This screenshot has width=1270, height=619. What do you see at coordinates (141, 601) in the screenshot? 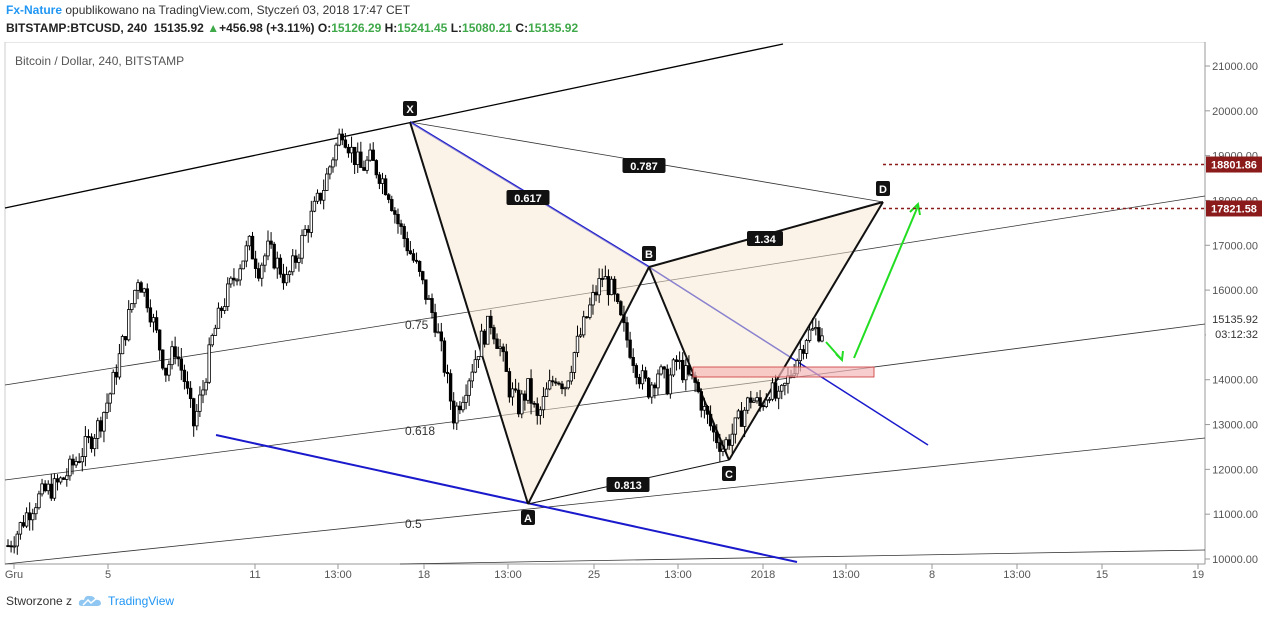
I see `tradingview-link: TradingView` at bounding box center [141, 601].